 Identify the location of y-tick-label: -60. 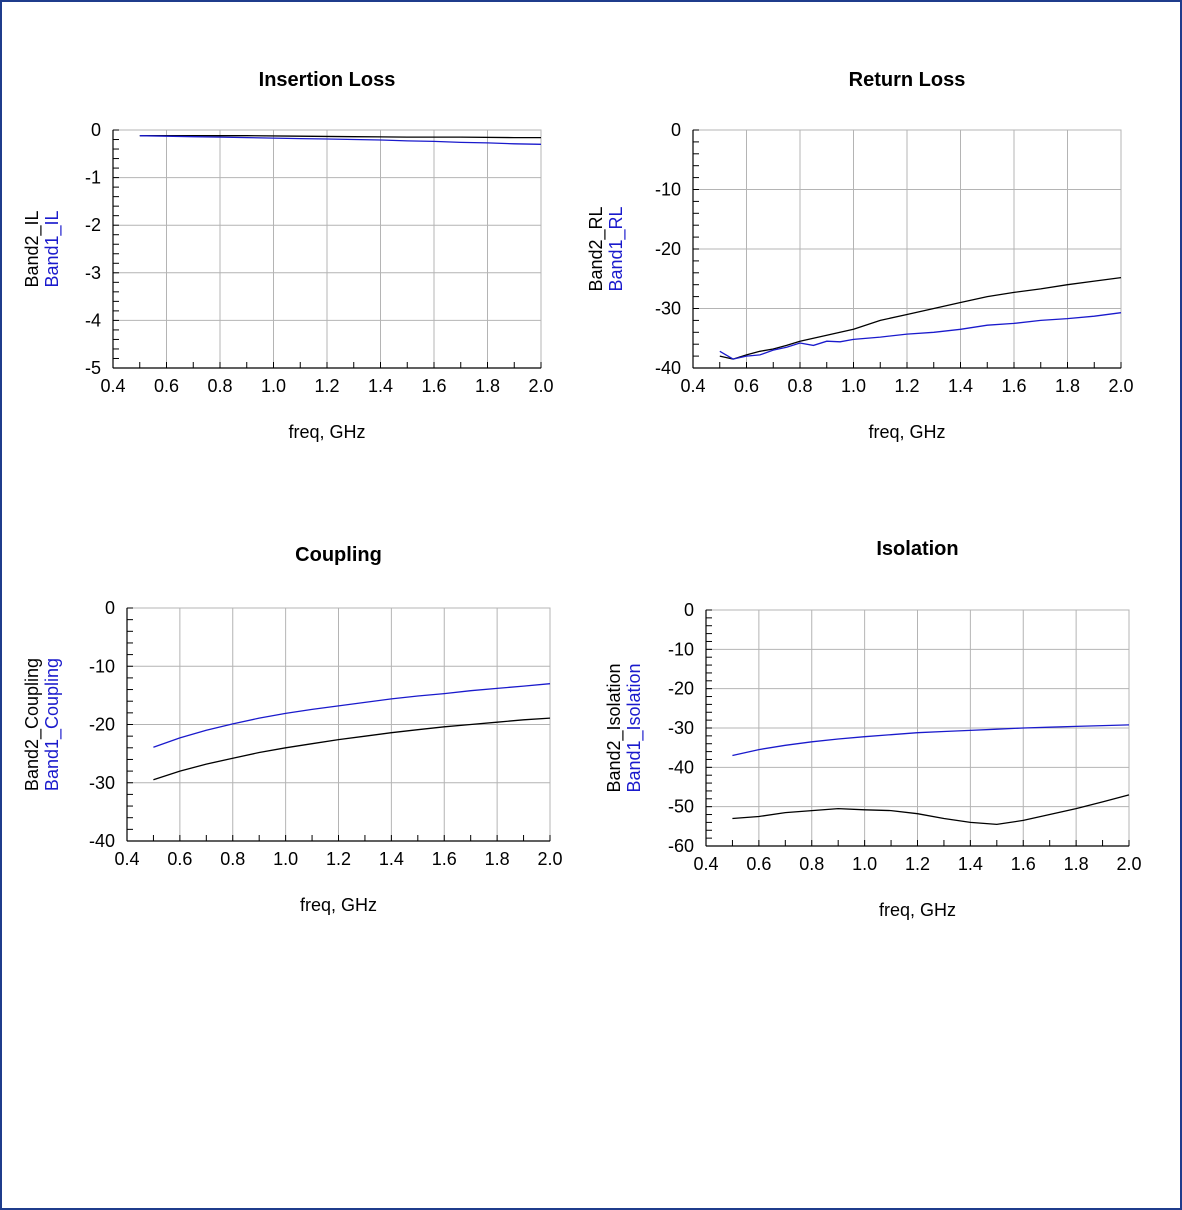
(681, 846).